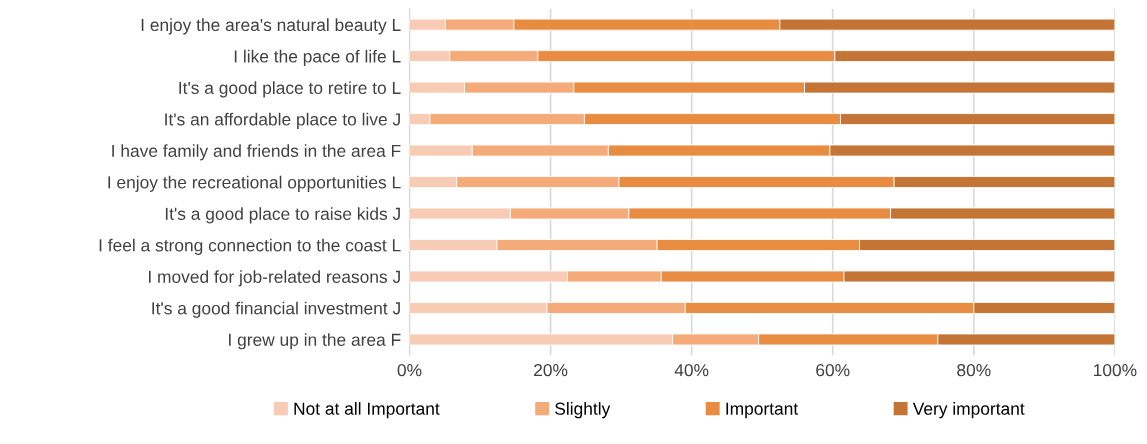  I want to click on y-tick-label: I enjoy the recreational opportunities L, so click(254, 183).